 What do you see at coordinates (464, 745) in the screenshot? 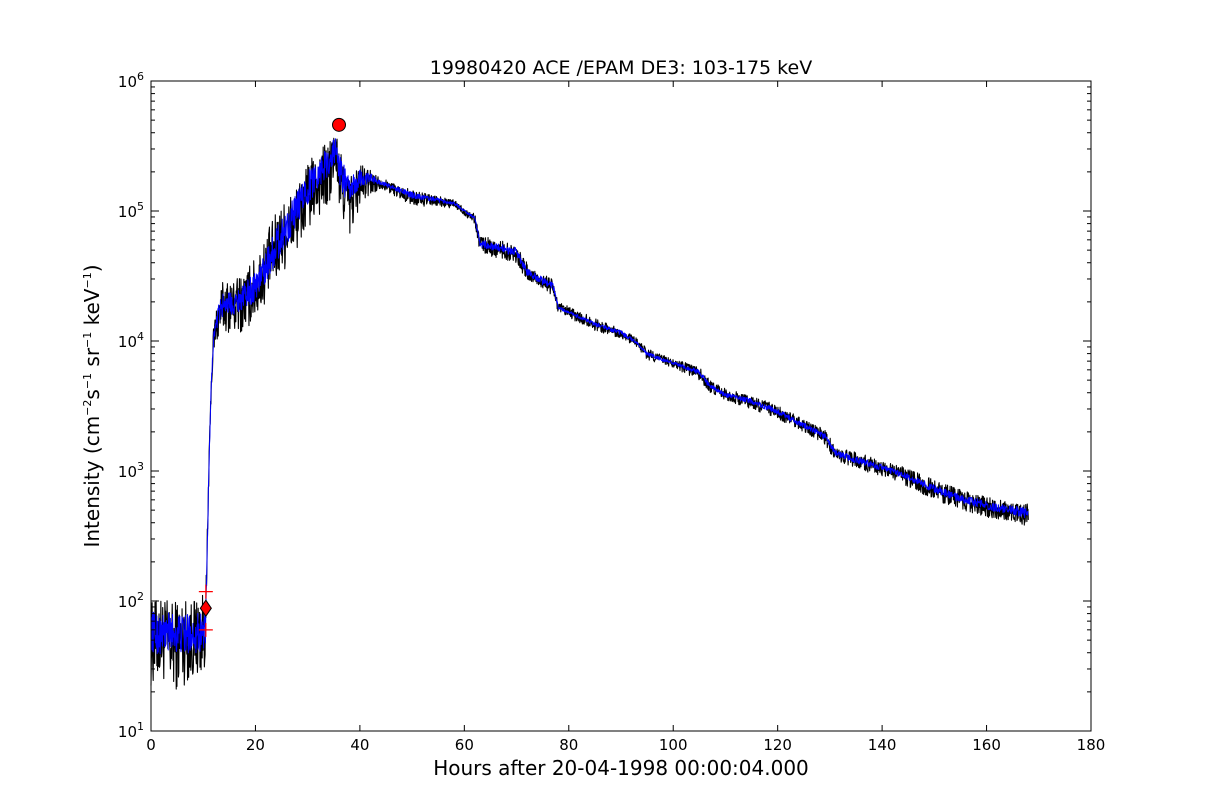
I see `x-tick-label: 60` at bounding box center [464, 745].